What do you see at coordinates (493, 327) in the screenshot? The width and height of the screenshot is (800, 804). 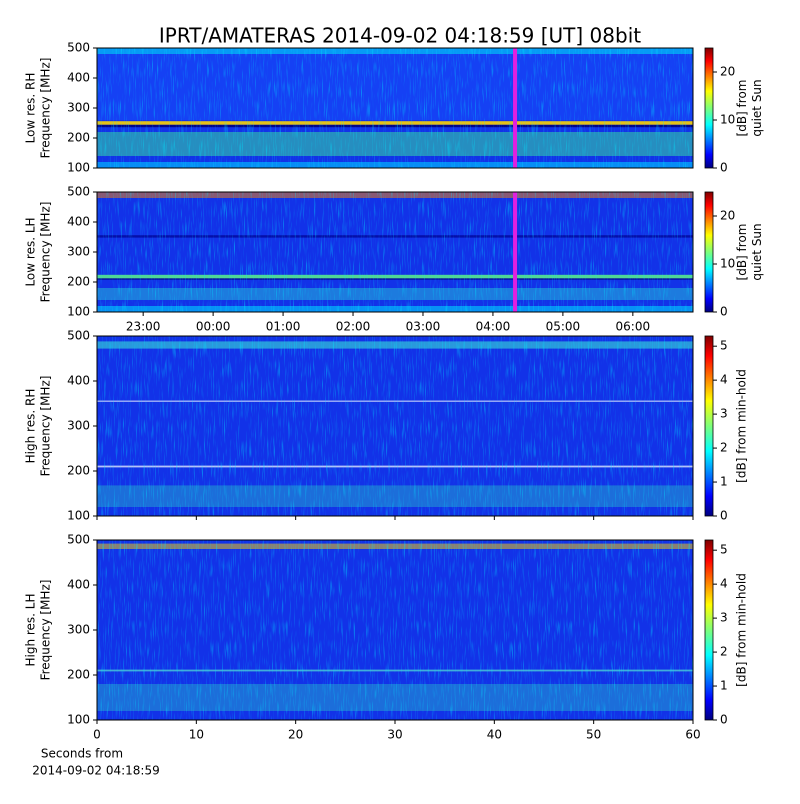 I see `x-tick-label: 04:00` at bounding box center [493, 327].